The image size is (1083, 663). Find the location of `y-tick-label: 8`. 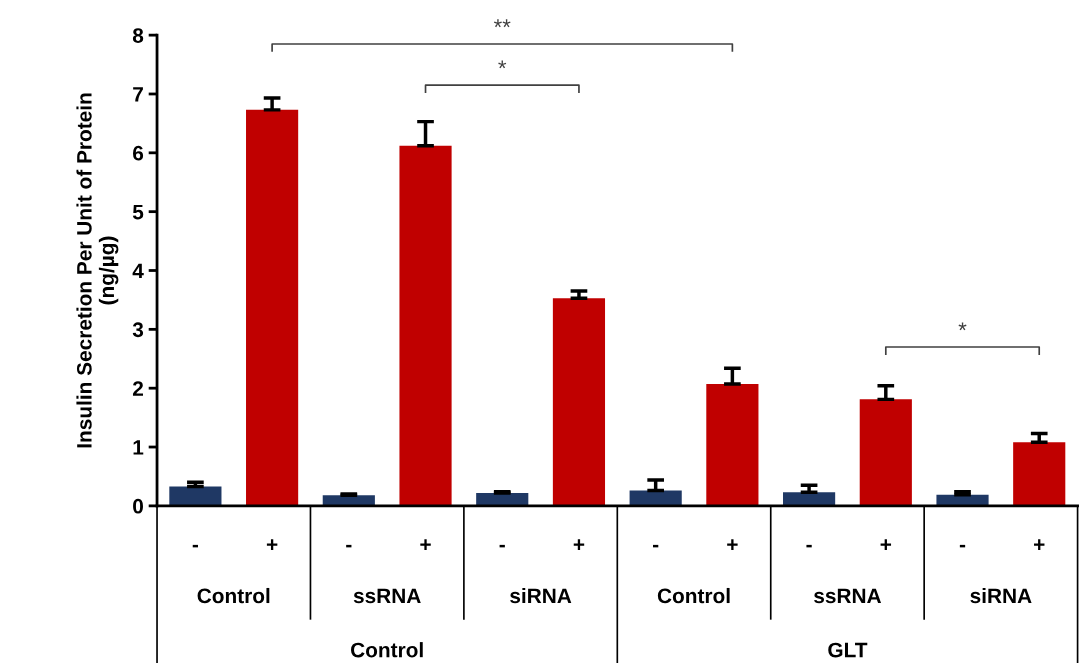

y-tick-label: 8 is located at coordinates (138, 35).